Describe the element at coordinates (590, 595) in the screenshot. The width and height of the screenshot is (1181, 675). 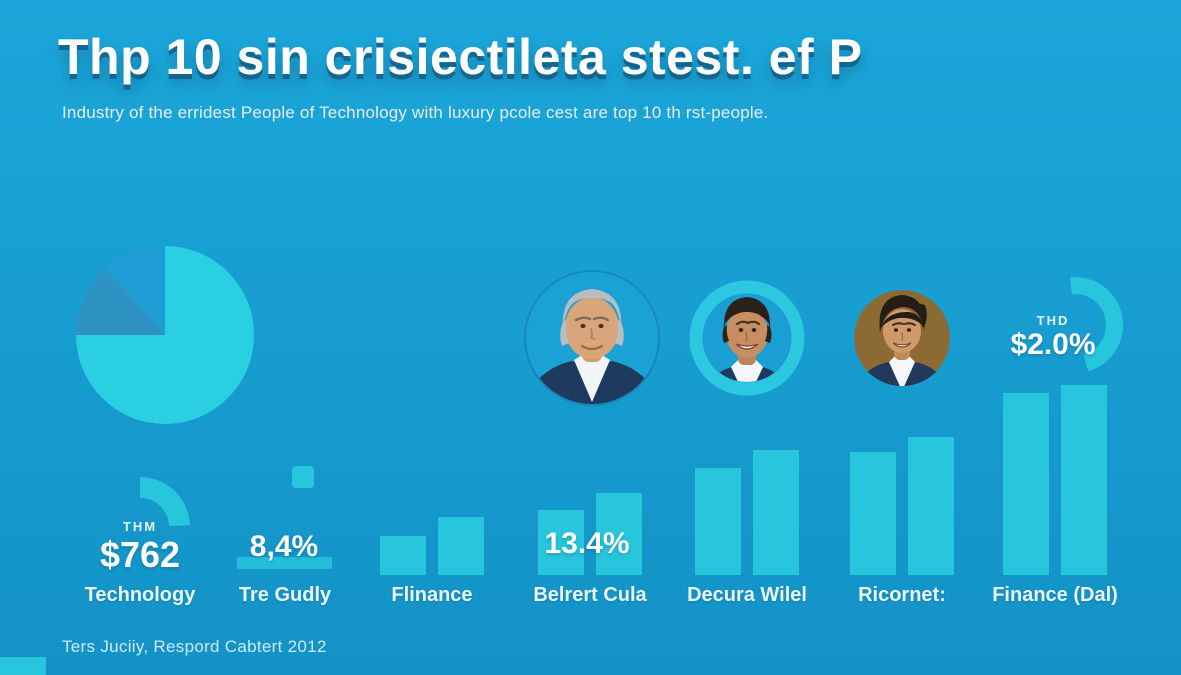
I see `column-label-belrert: Belrert Cula` at that location.